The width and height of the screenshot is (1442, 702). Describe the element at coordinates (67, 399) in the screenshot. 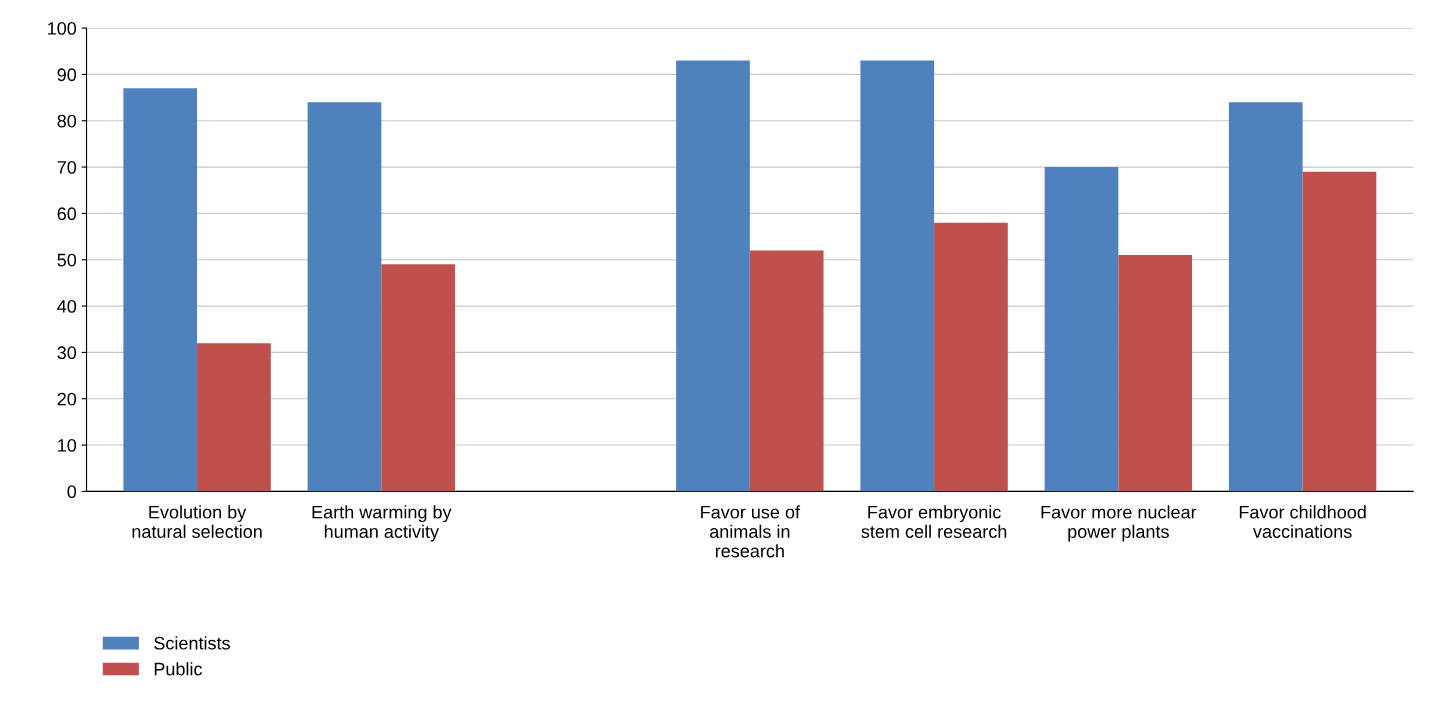

I see `y-tick-label: 20` at that location.